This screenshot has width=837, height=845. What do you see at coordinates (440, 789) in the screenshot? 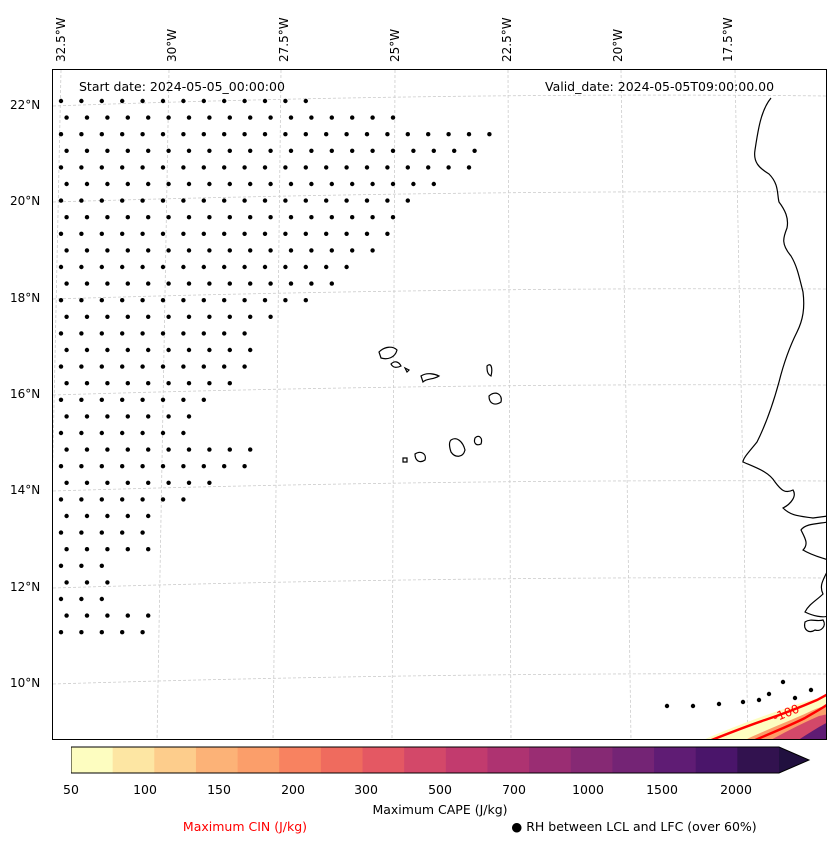
I see `cb-tick-500: 500` at bounding box center [440, 789].